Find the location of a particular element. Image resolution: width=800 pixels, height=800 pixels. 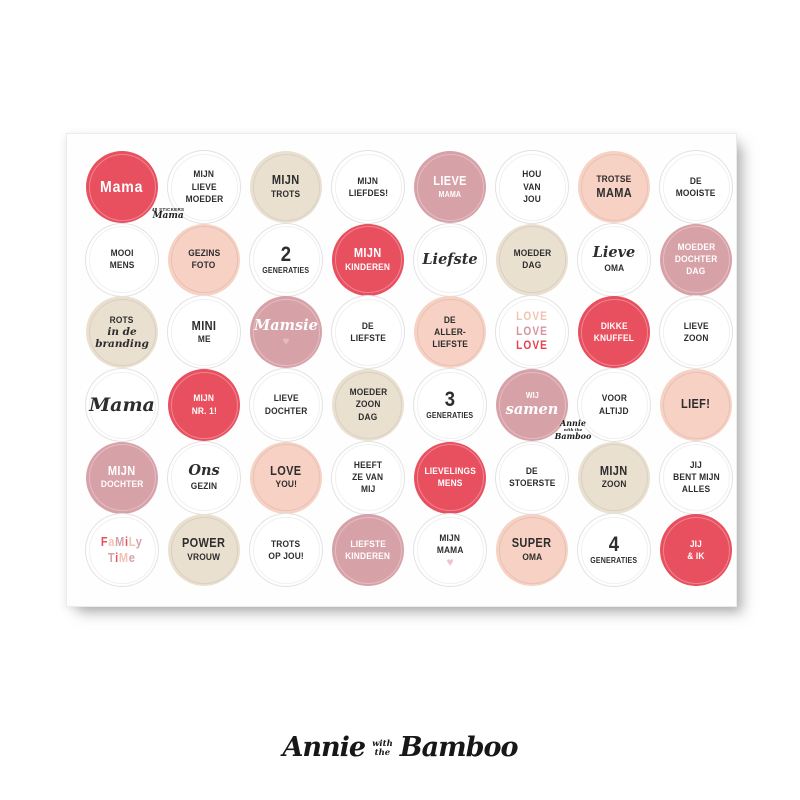

sticker-text-line: WIJ is located at coordinates (532, 396).